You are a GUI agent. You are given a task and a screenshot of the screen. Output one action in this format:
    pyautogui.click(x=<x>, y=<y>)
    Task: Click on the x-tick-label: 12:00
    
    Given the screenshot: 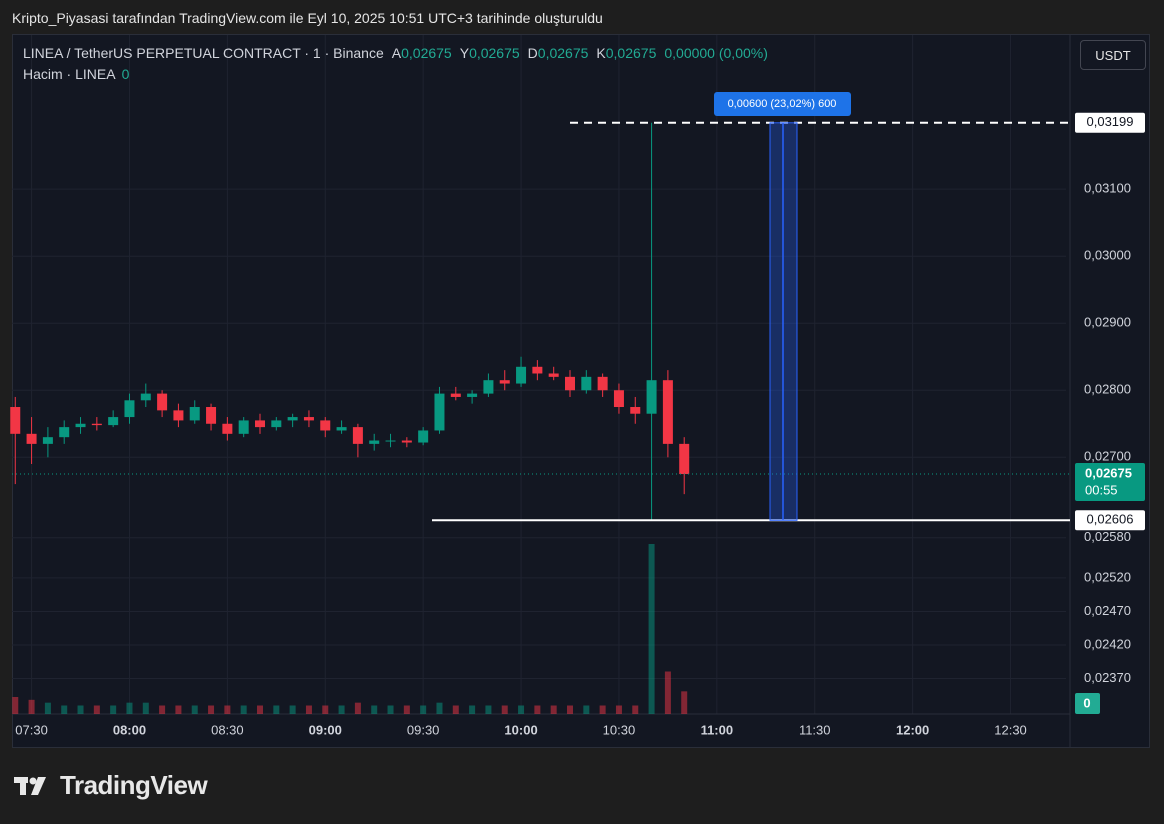 What is the action you would take?
    pyautogui.click(x=912, y=729)
    